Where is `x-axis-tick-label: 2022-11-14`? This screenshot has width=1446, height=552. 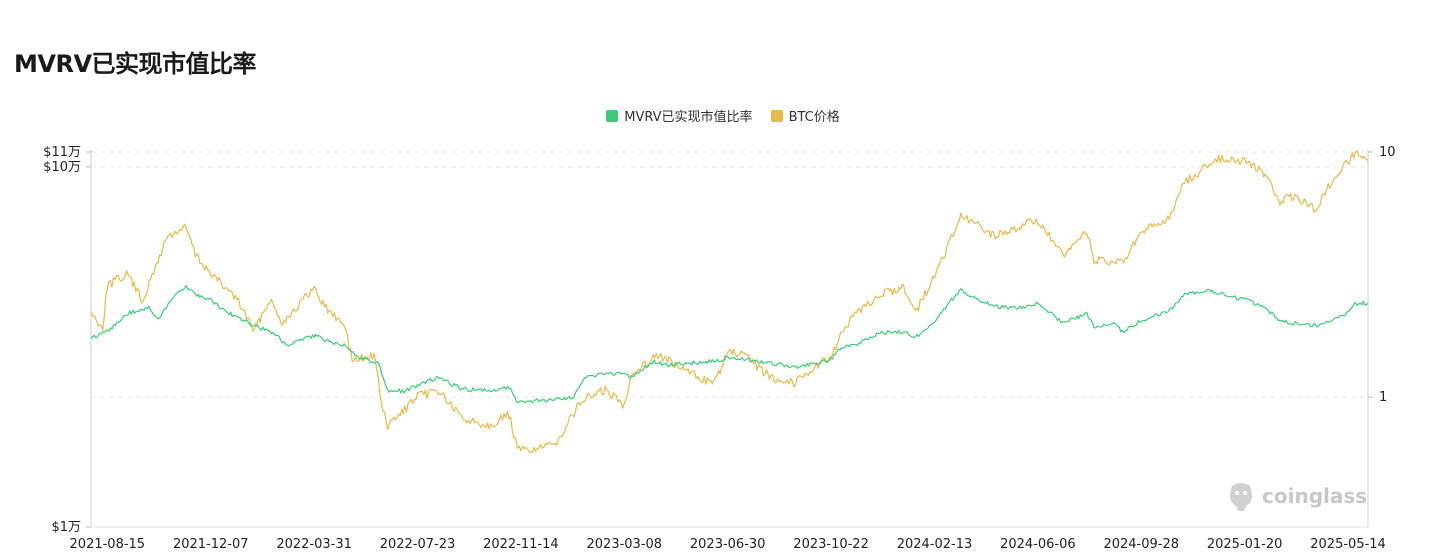
x-axis-tick-label: 2022-11-14 is located at coordinates (521, 544).